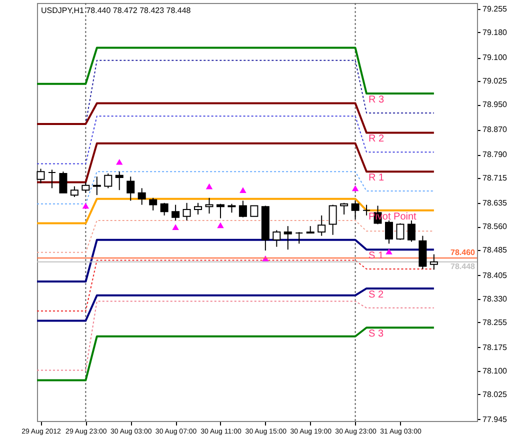 Image resolution: width=518 pixels, height=444 pixels. I want to click on y-tick-label: 78.485, so click(495, 250).